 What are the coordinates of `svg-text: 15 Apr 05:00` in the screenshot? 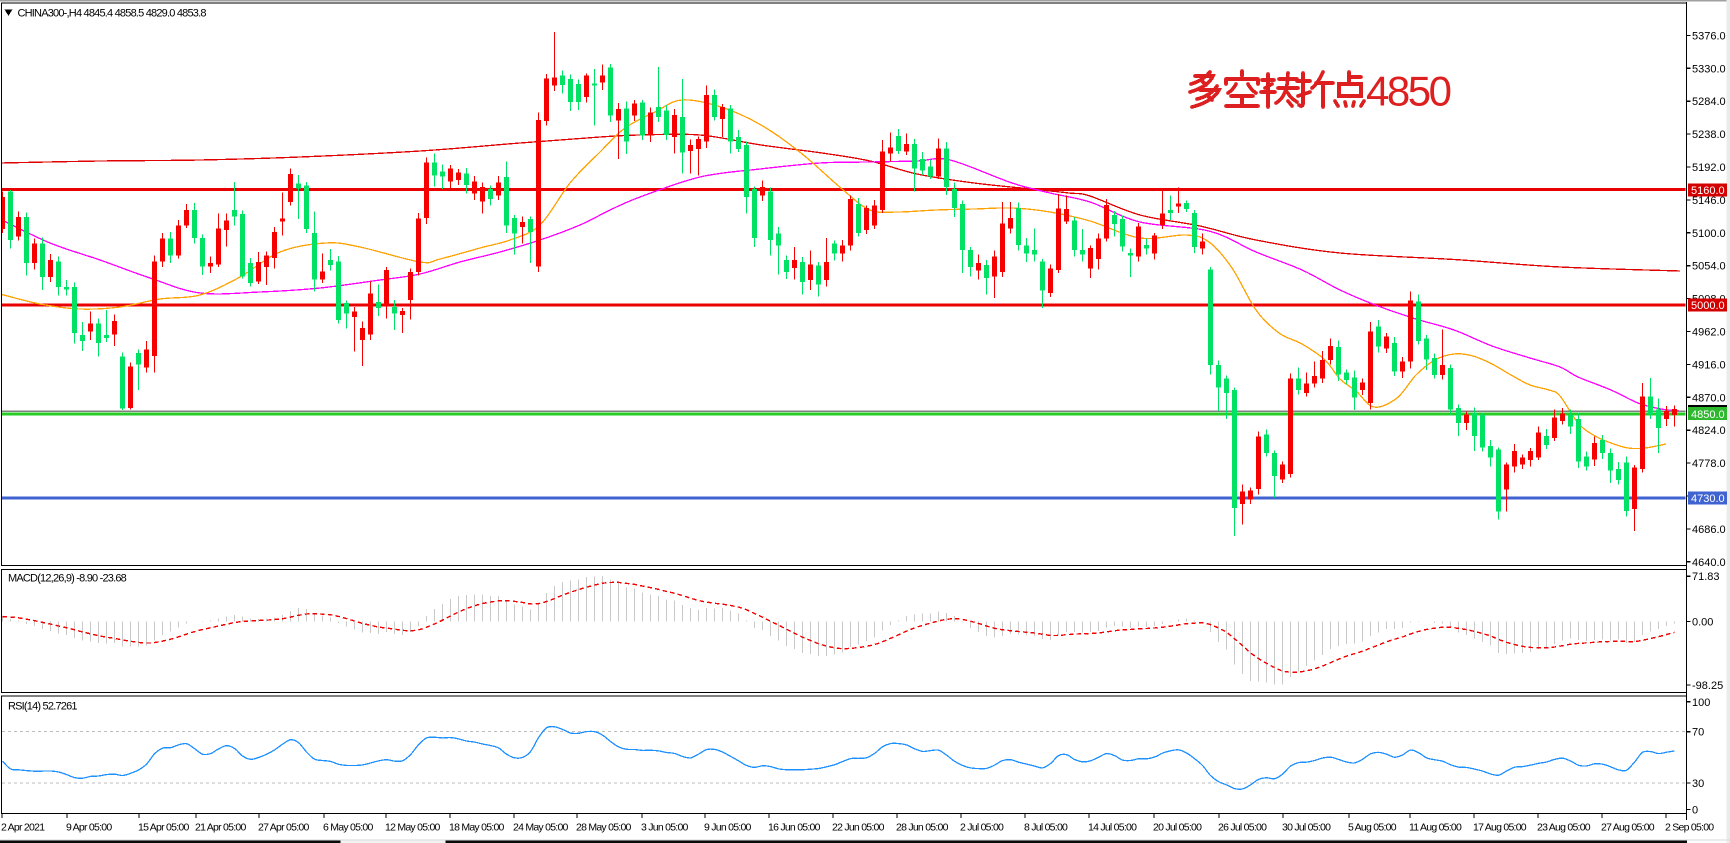 It's located at (163, 828).